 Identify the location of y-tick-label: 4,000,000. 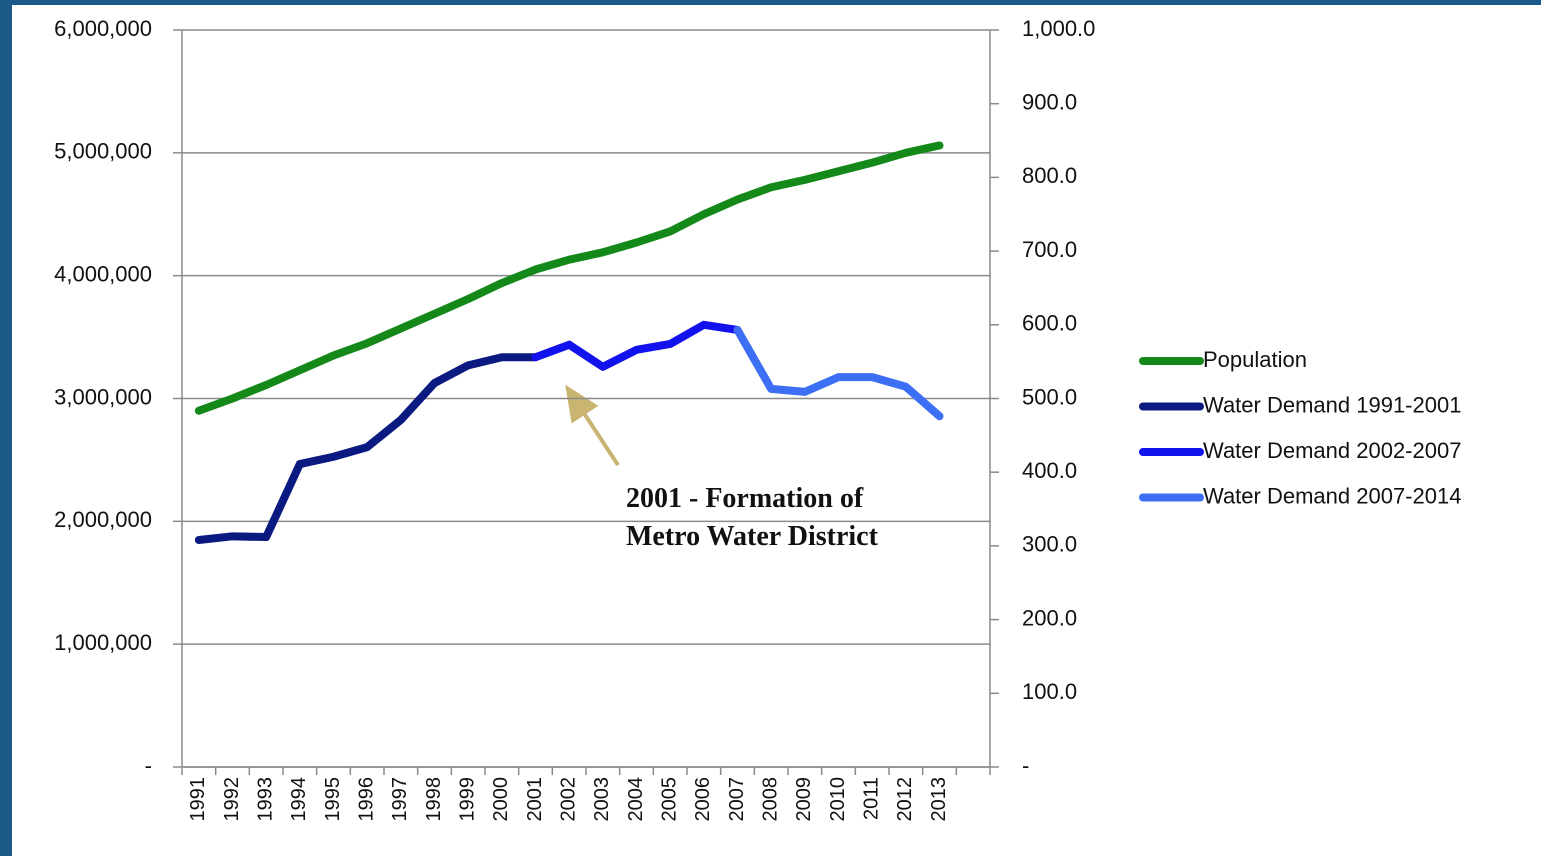
(103, 273).